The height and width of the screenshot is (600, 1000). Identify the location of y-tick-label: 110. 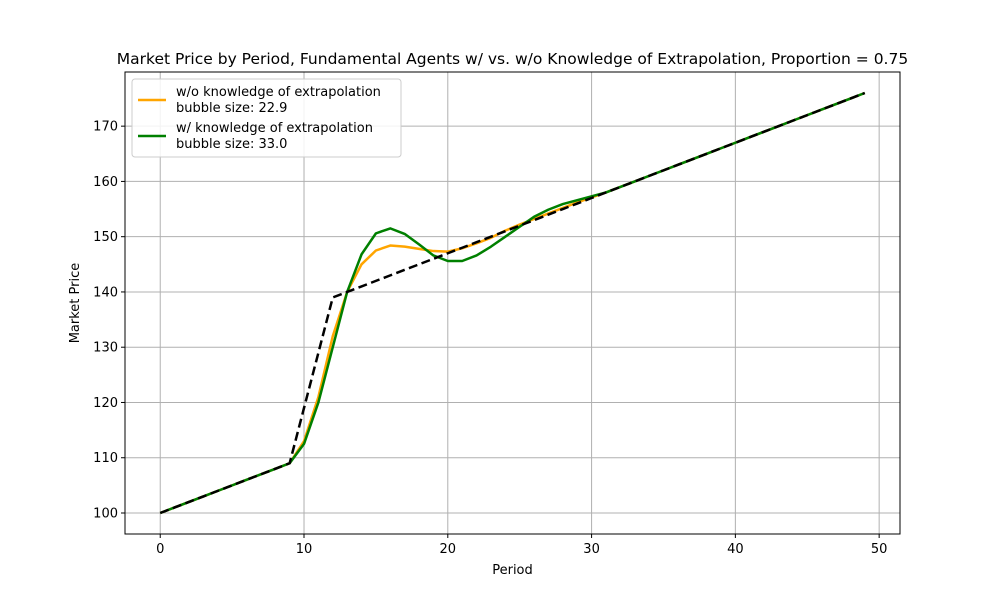
(105, 458).